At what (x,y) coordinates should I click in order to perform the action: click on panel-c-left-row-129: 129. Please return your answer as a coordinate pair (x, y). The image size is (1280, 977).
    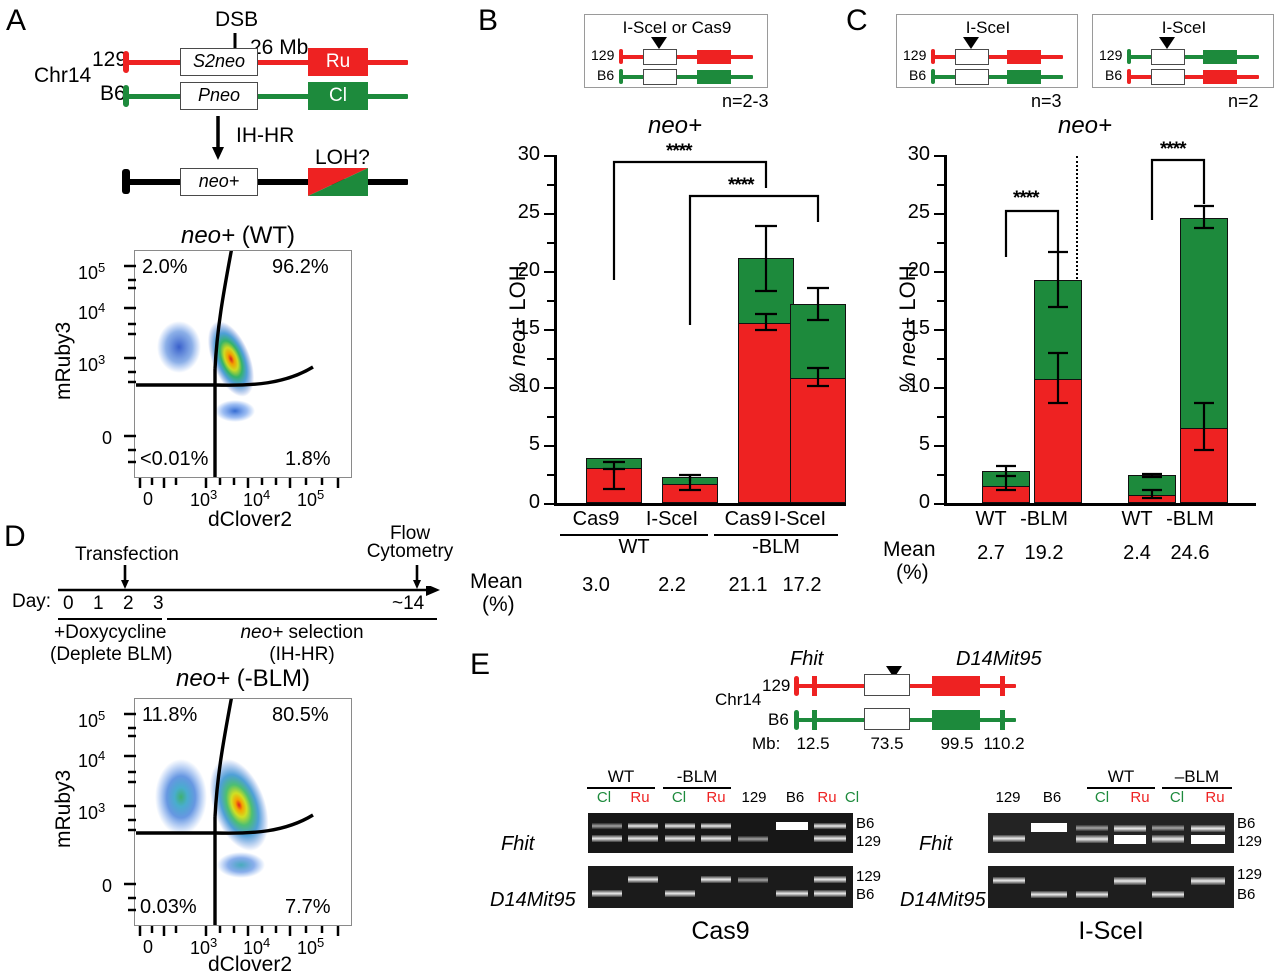
    Looking at the image, I should click on (915, 55).